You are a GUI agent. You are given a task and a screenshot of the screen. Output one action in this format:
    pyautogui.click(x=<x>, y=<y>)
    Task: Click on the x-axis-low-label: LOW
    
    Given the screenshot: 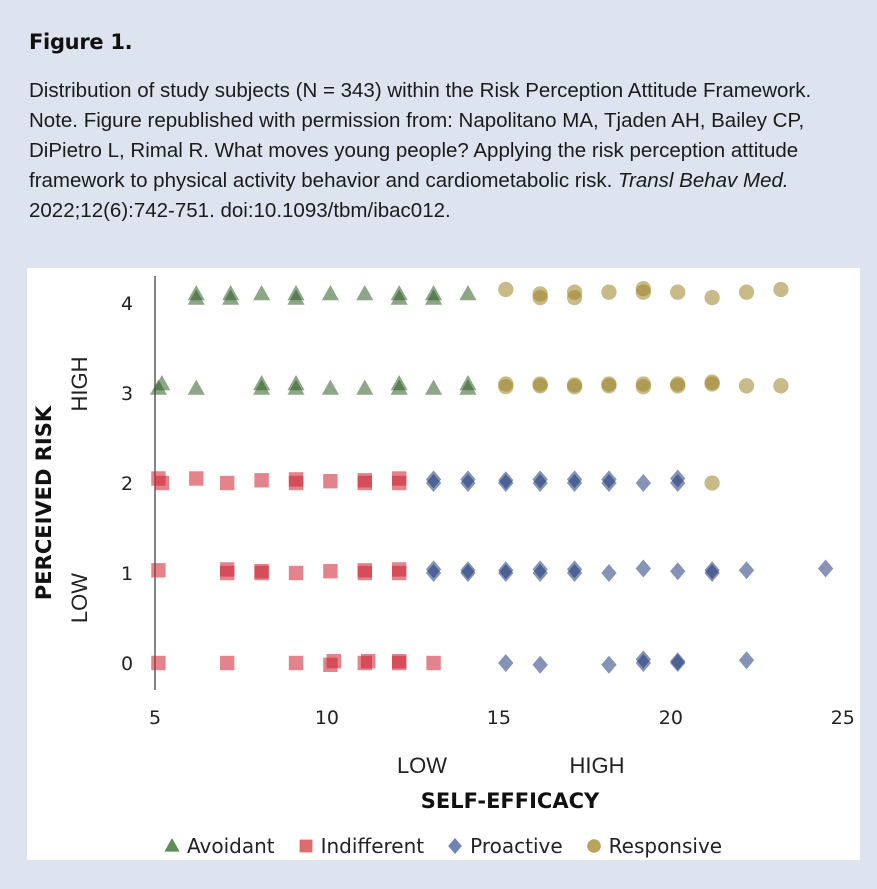 What is the action you would take?
    pyautogui.click(x=422, y=765)
    